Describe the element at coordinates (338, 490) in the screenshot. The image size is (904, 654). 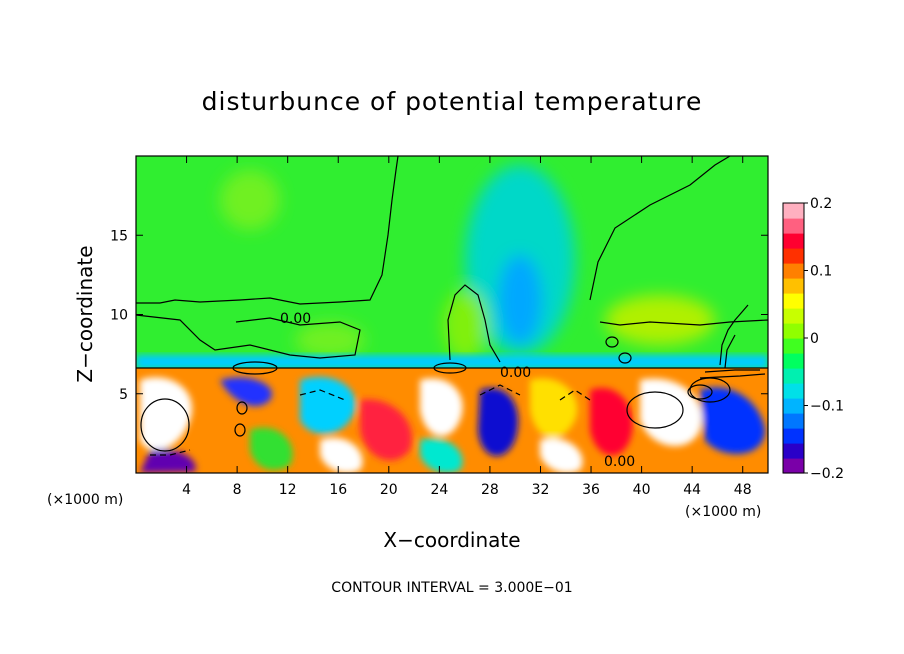
I see `x-tick-label: 16` at that location.